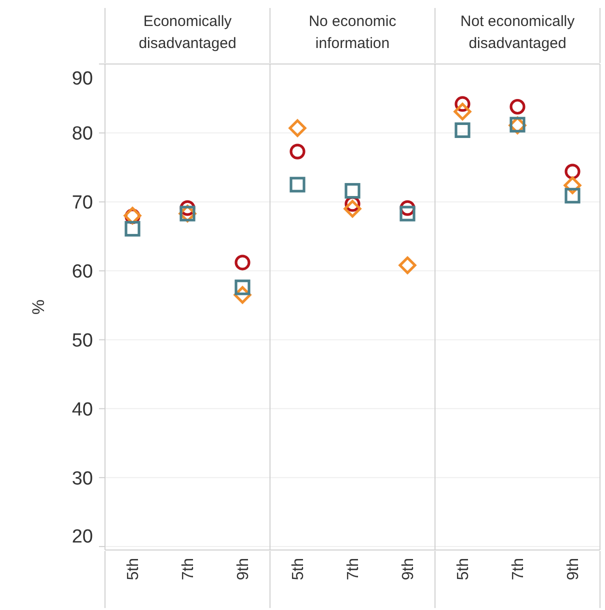 The image size is (605, 610). Describe the element at coordinates (82, 479) in the screenshot. I see `y-tick-label: 30` at that location.